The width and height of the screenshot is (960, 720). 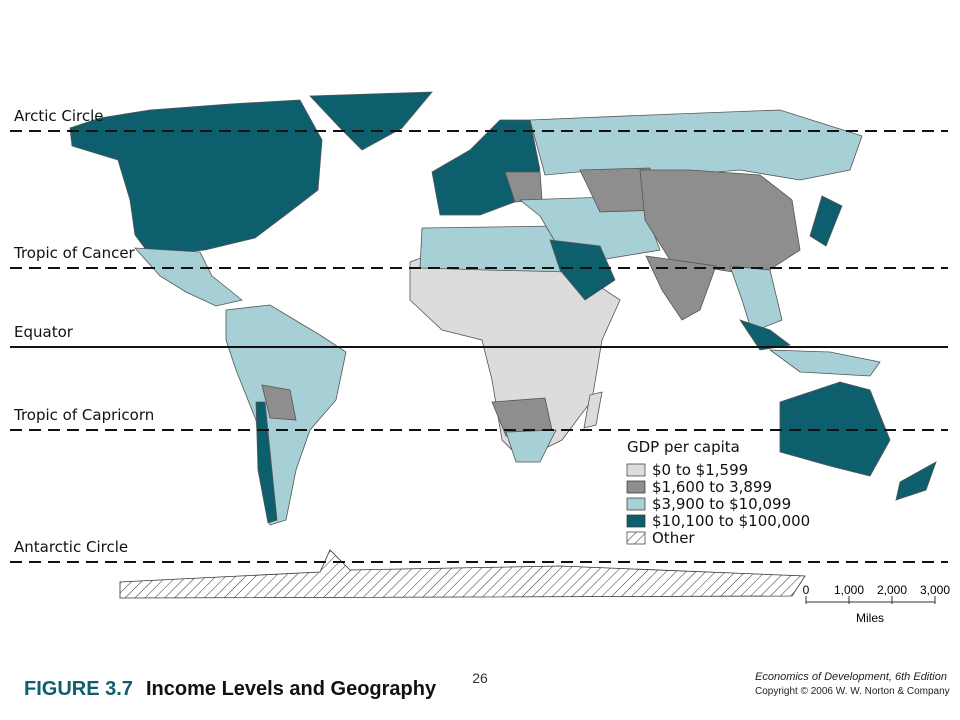 I want to click on antarctica, so click(x=462, y=574).